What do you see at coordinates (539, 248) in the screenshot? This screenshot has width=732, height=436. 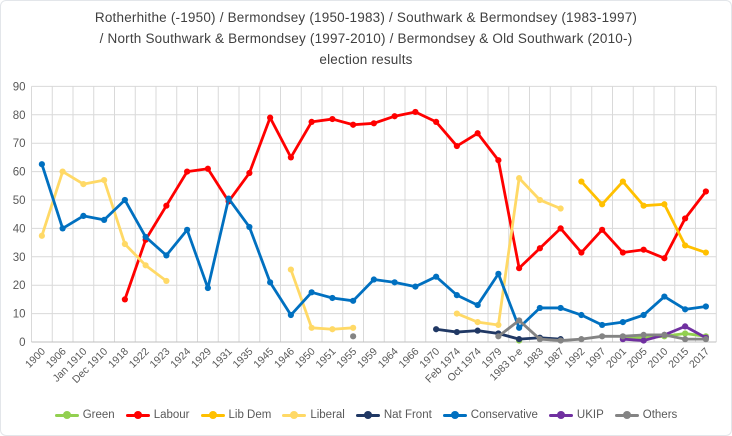 I see `data-point-labour-1983` at bounding box center [539, 248].